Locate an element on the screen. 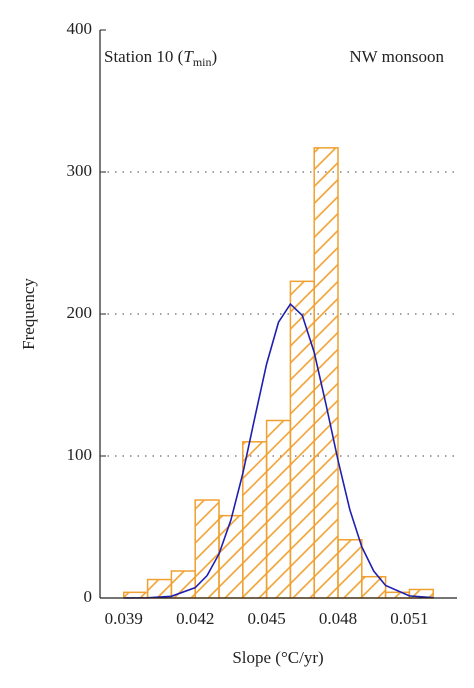  y-tick-label: 300 is located at coordinates (80, 170).